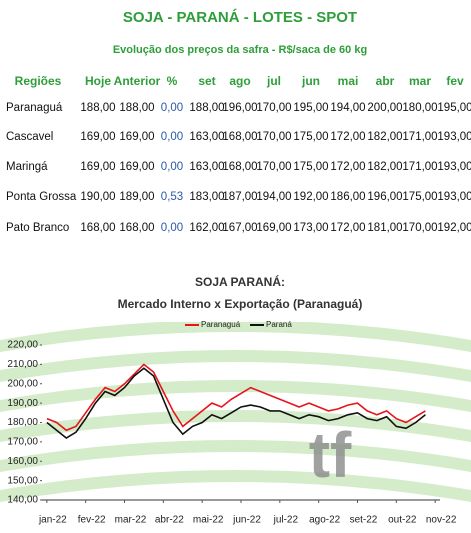  What do you see at coordinates (240, 17) in the screenshot?
I see `title: SOJA - PARANÁ - LOTES - SPOT` at bounding box center [240, 17].